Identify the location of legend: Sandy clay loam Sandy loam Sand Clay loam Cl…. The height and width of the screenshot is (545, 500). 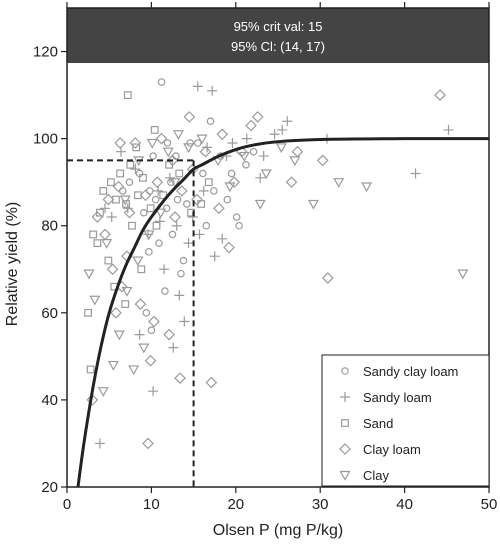
(405, 420).